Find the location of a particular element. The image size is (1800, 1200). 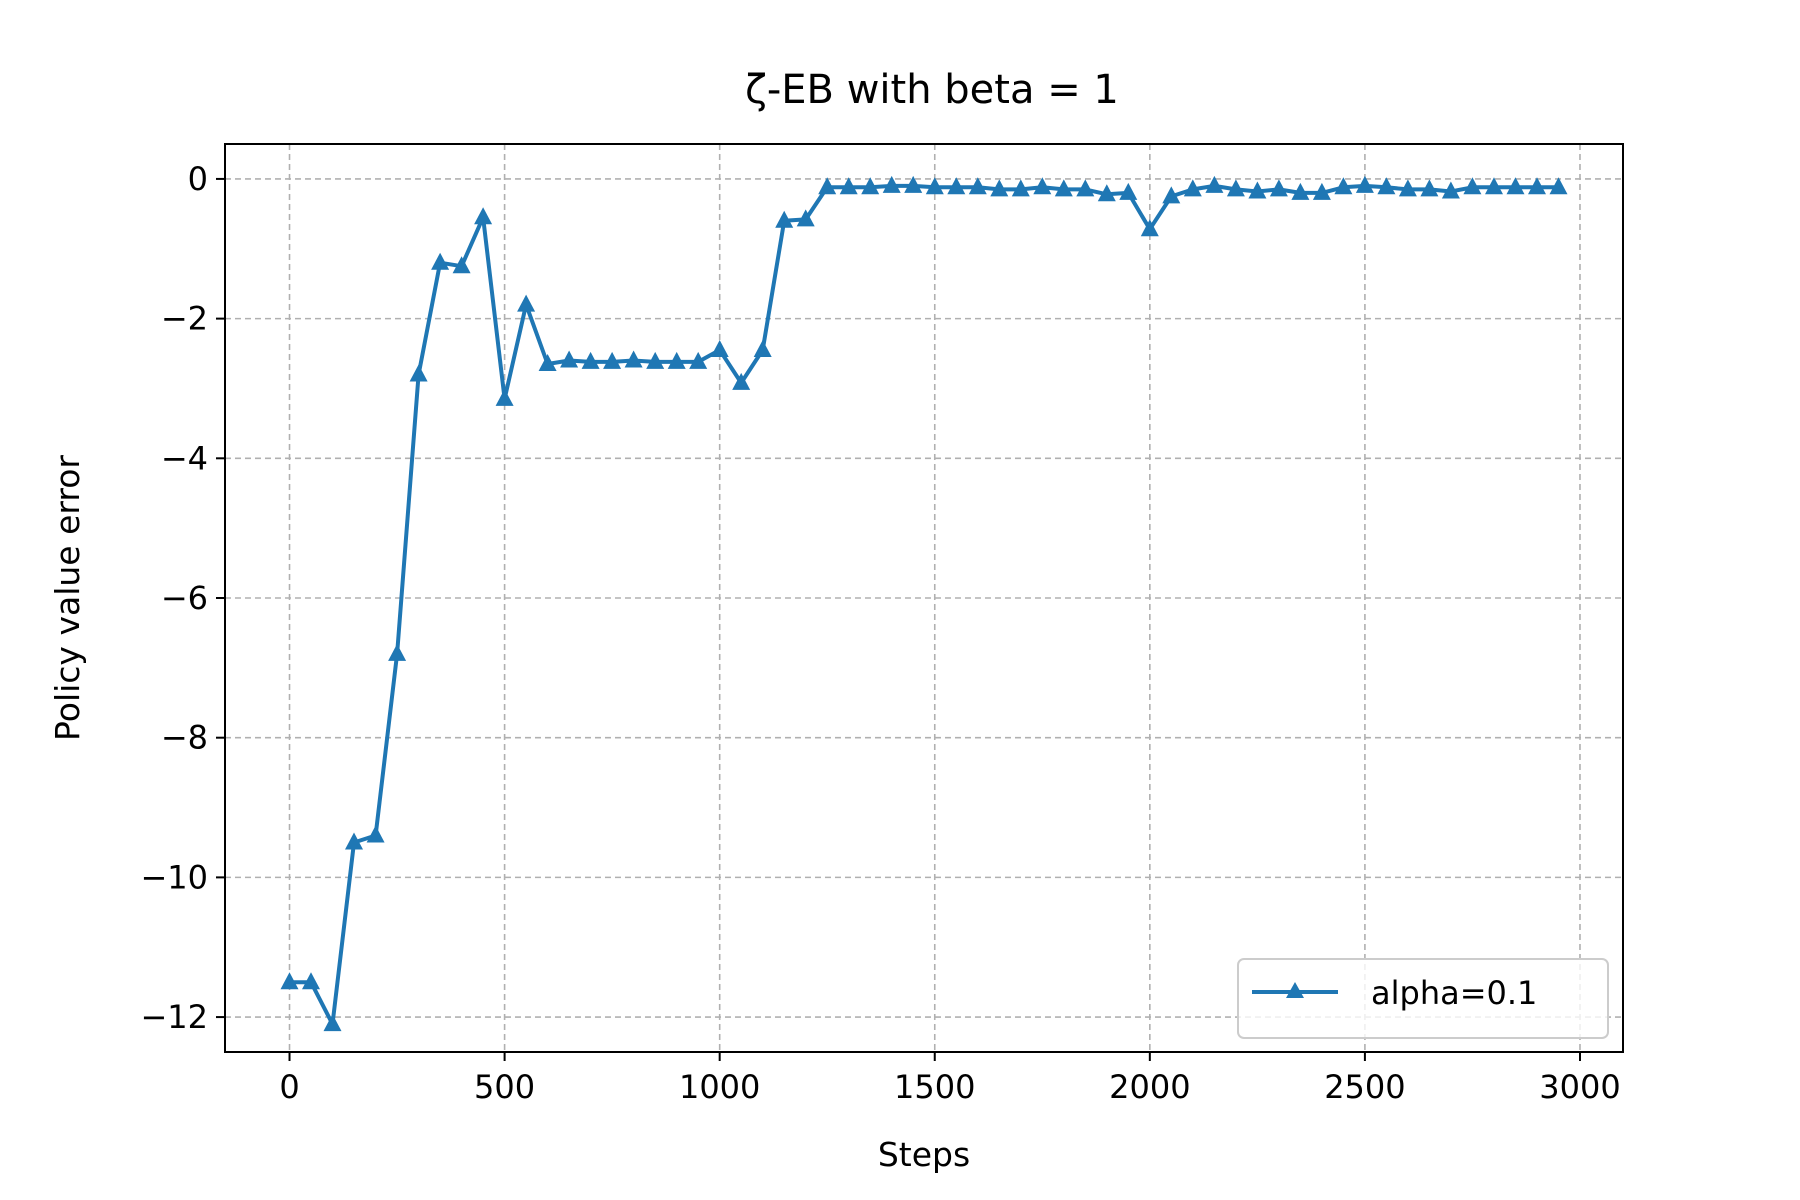

legend-label: alpha=0.1 is located at coordinates (1454, 993).